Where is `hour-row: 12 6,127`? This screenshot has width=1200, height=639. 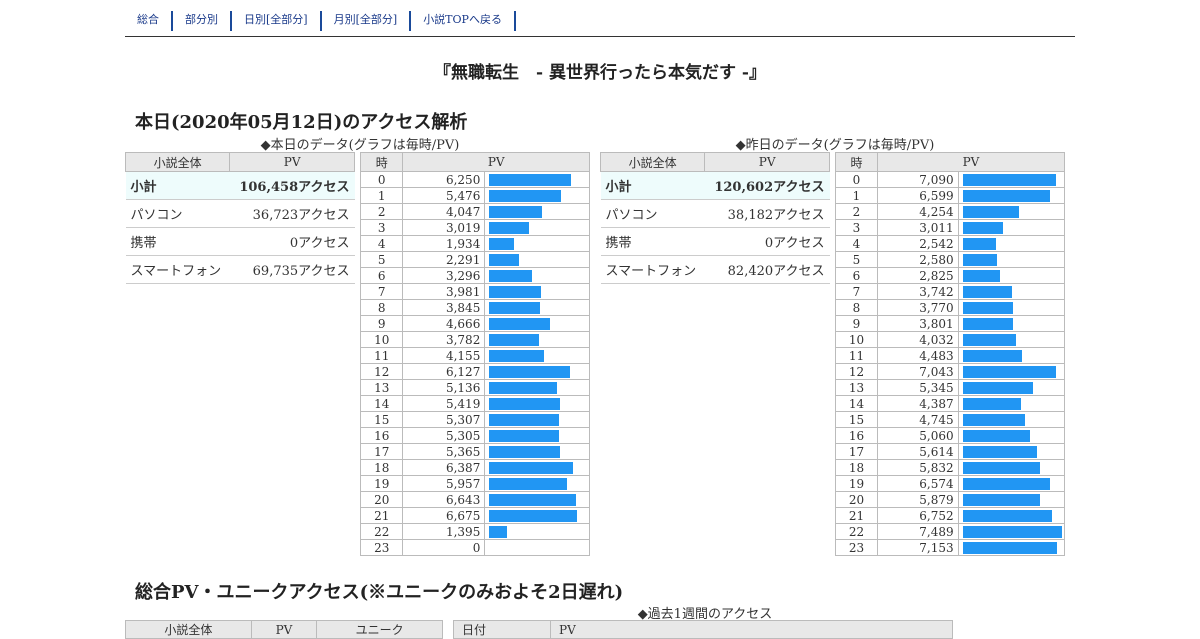
hour-row: 12 6,127 is located at coordinates (474, 371).